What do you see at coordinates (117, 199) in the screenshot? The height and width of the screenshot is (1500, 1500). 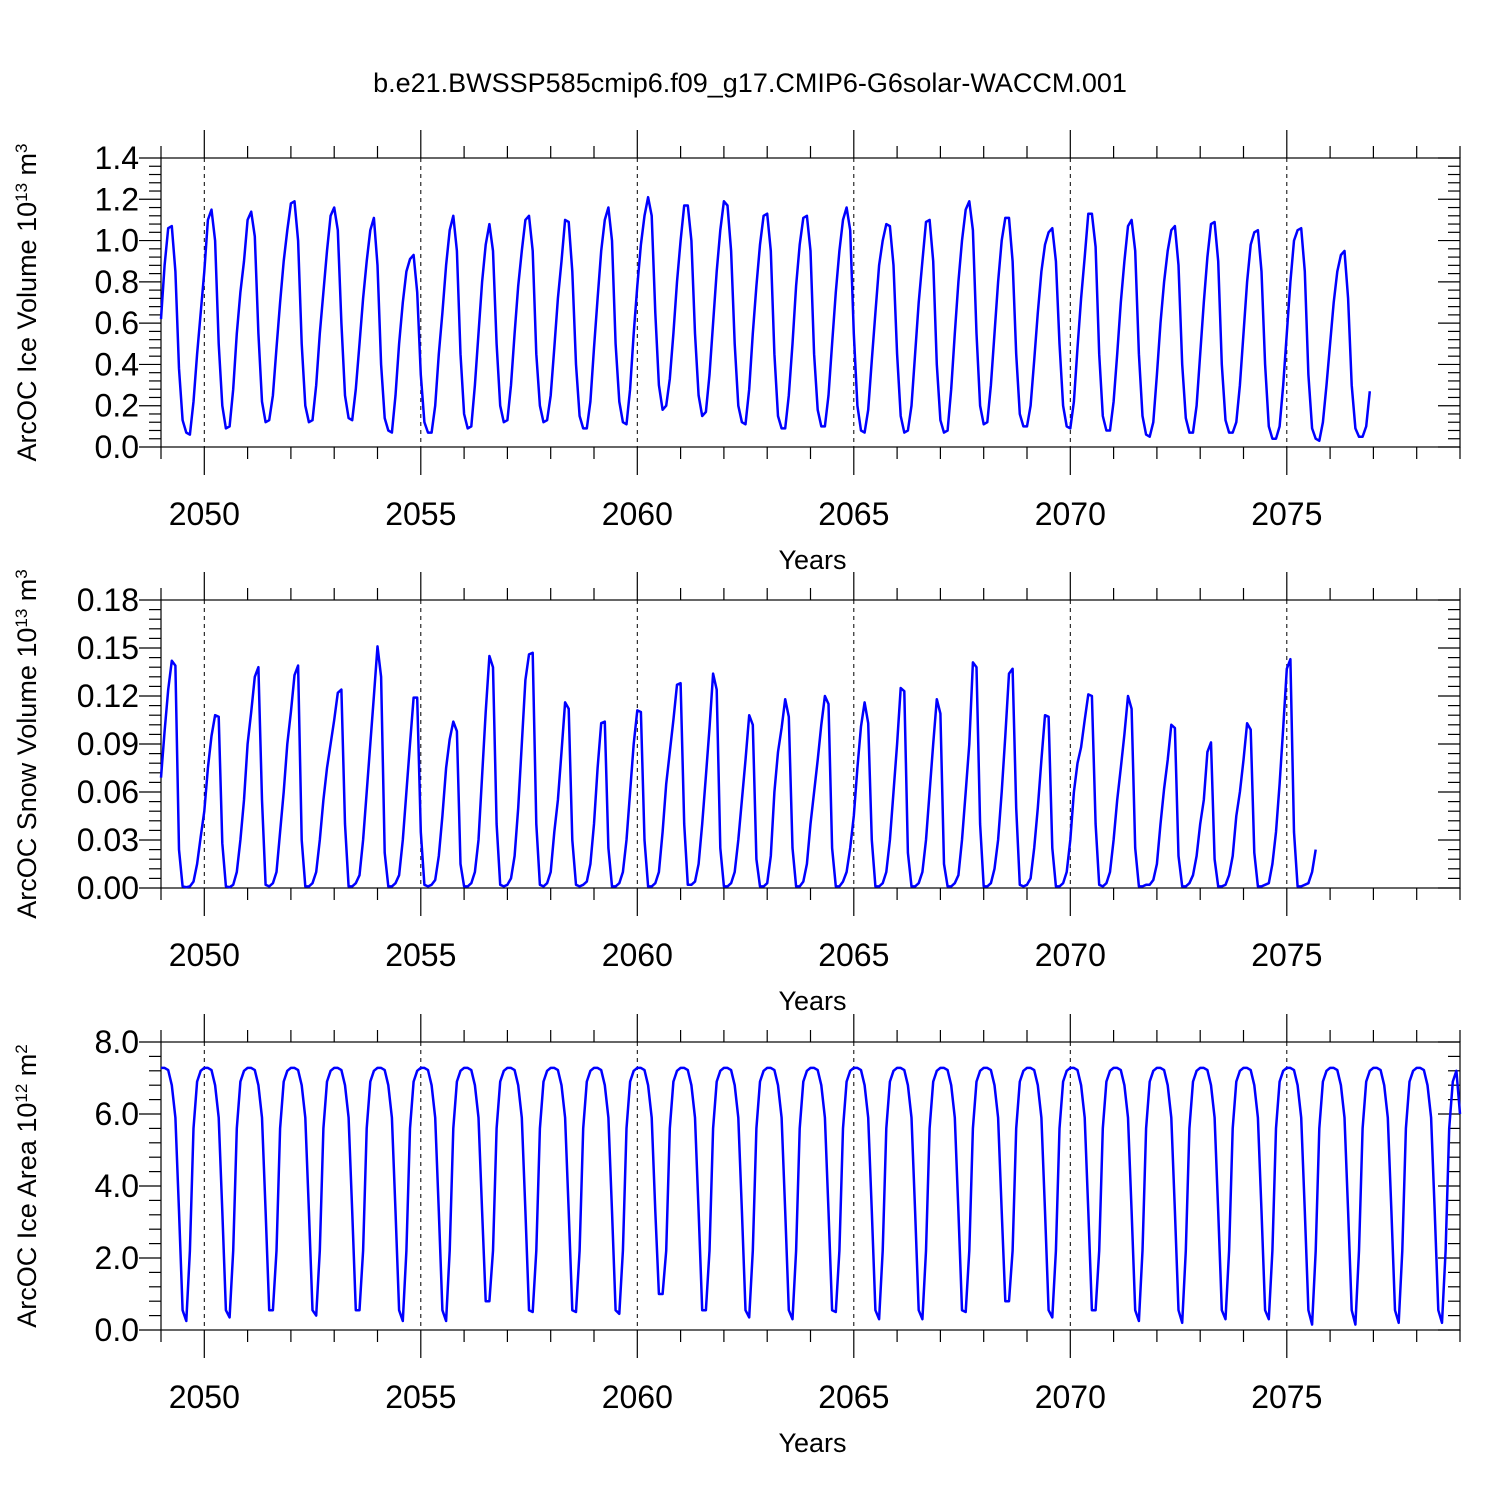 I see `y-tick-label: 1.2` at bounding box center [117, 199].